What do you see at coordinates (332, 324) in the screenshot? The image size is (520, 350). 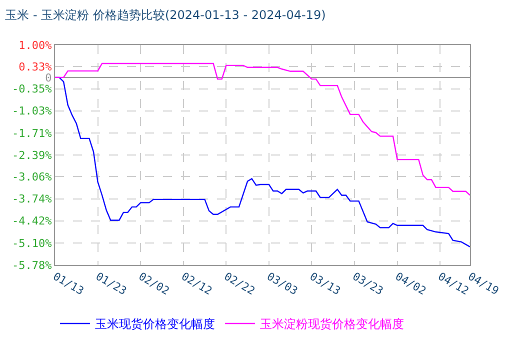 I see `legend-label: 玉米淀粉现货价格变化幅度` at bounding box center [332, 324].